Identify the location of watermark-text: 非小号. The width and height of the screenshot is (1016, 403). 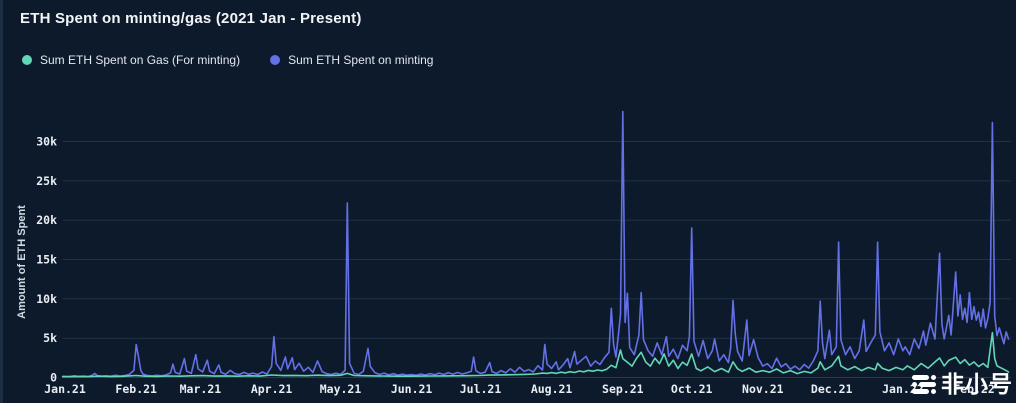
(977, 384).